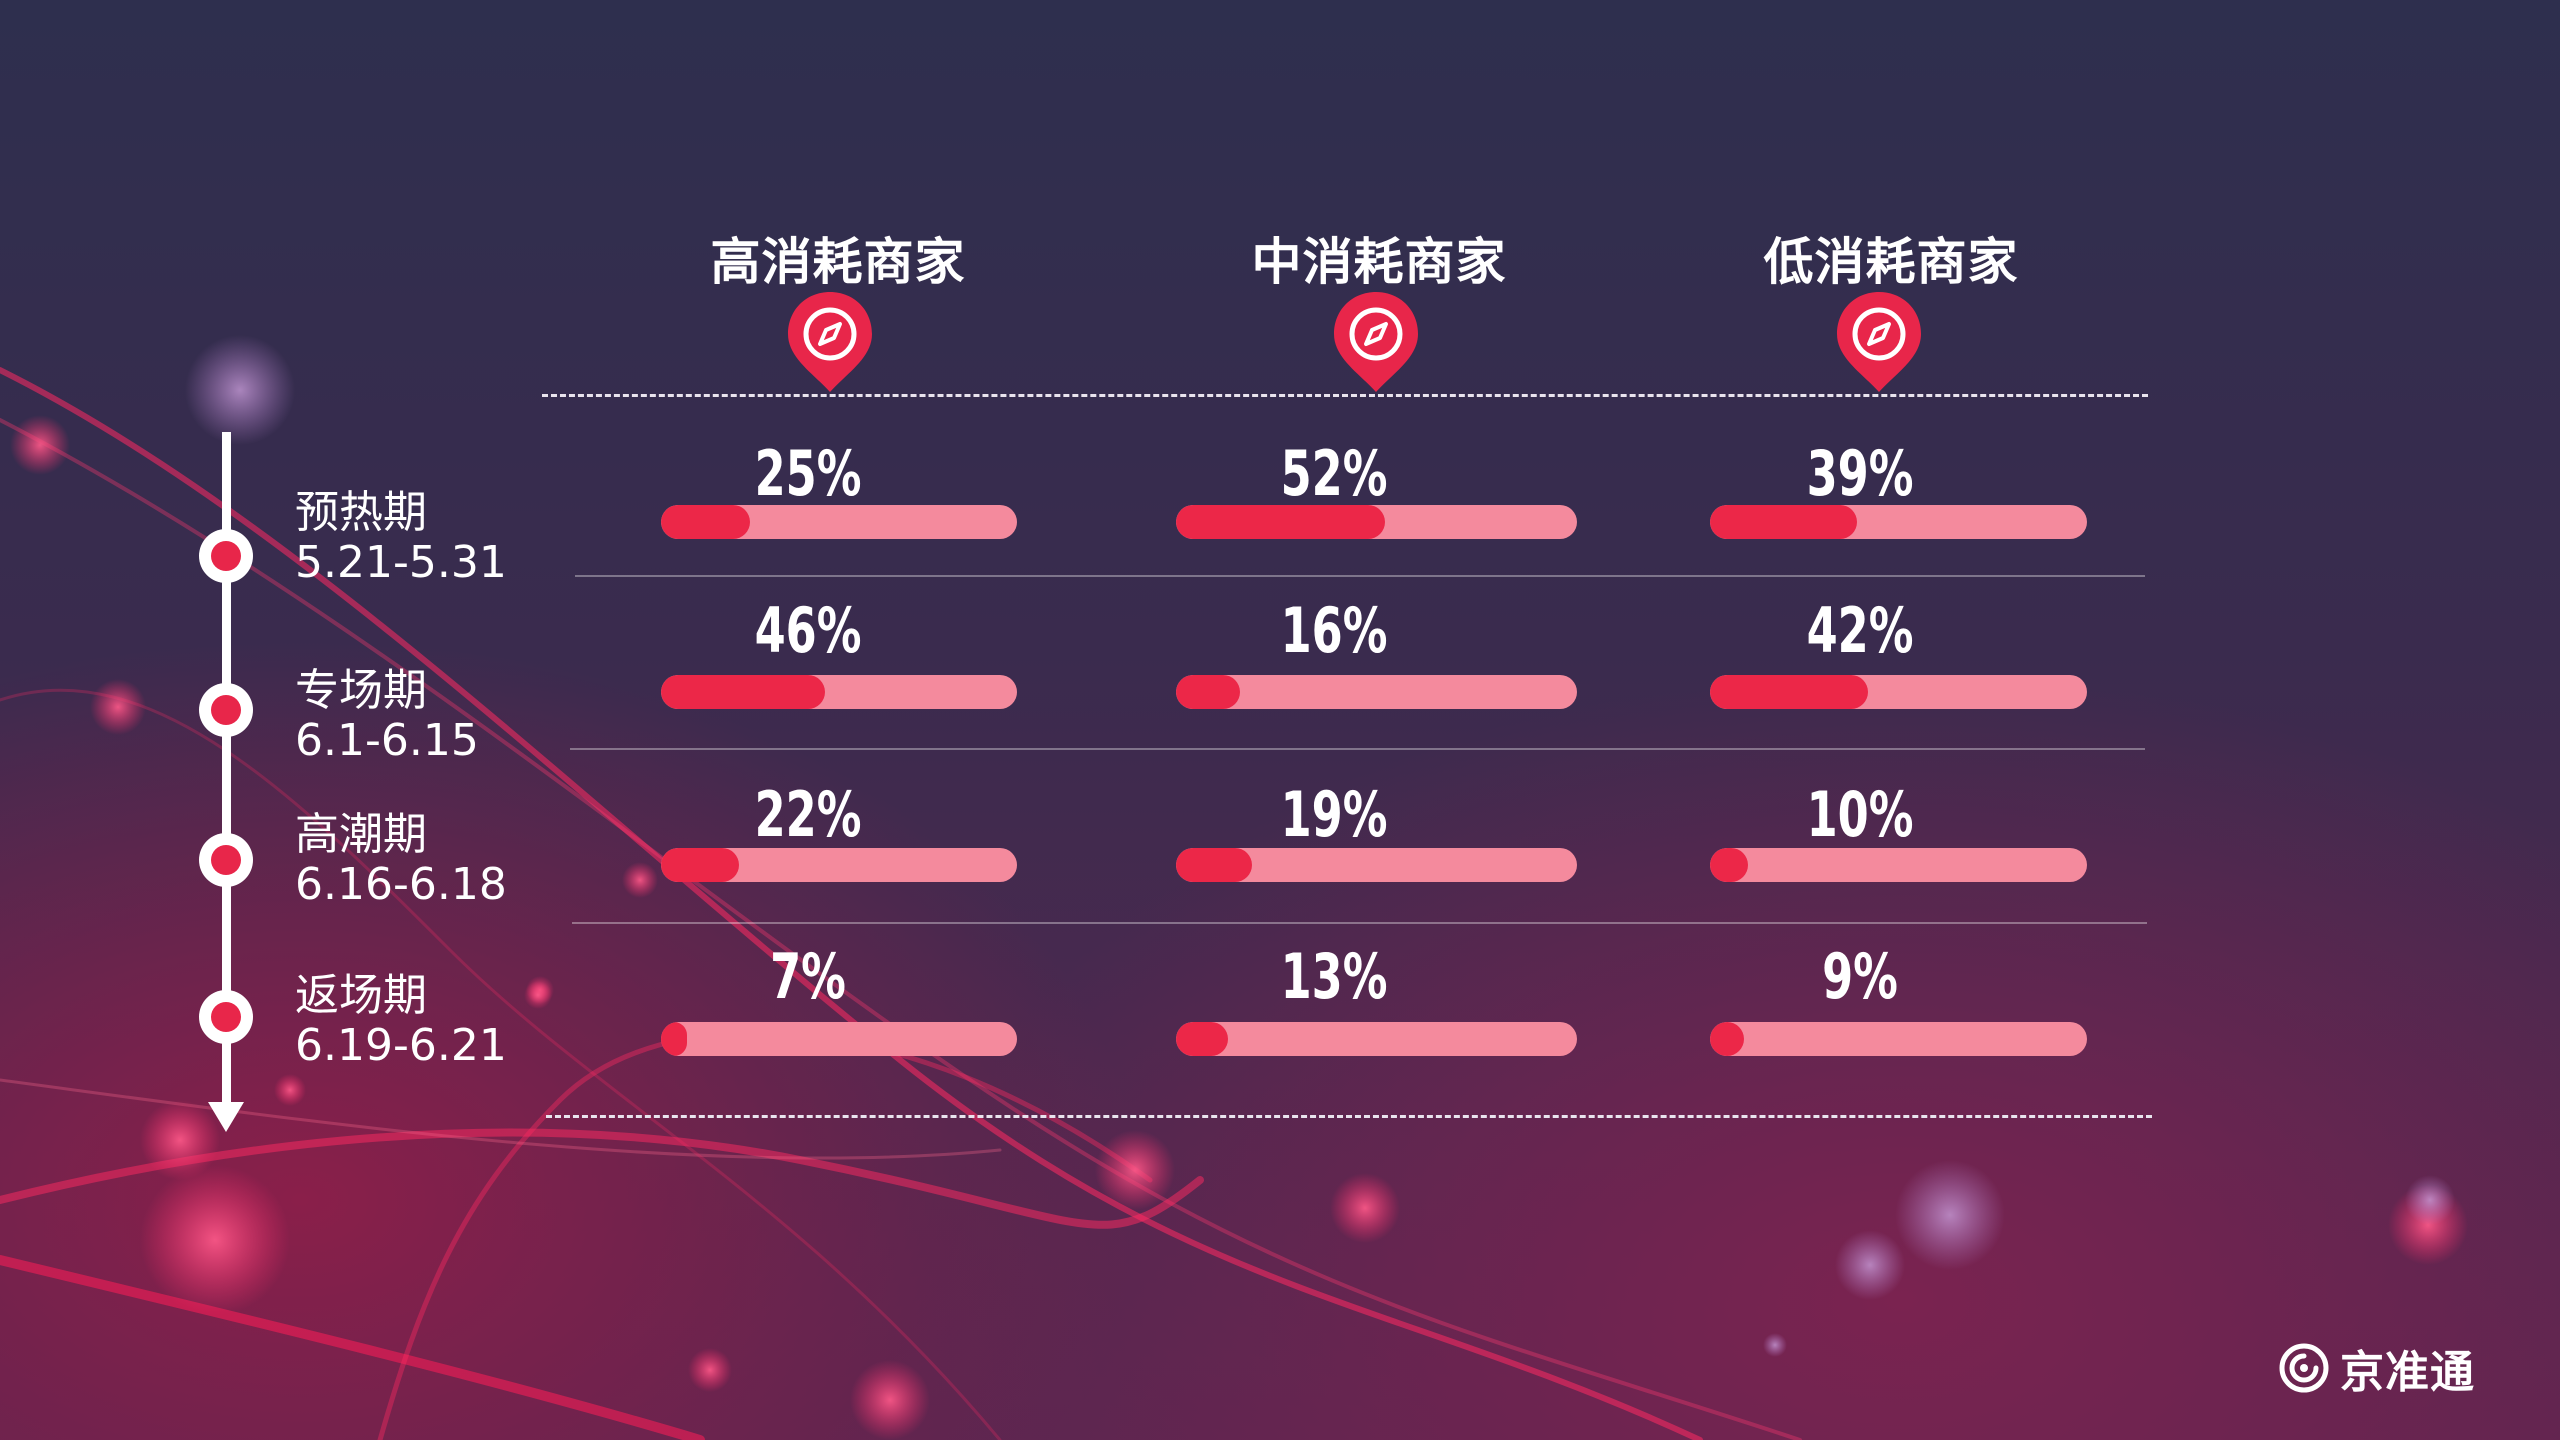 This screenshot has width=2560, height=1440. I want to click on phase-label: 专场期 6.1-6.15, so click(387, 716).